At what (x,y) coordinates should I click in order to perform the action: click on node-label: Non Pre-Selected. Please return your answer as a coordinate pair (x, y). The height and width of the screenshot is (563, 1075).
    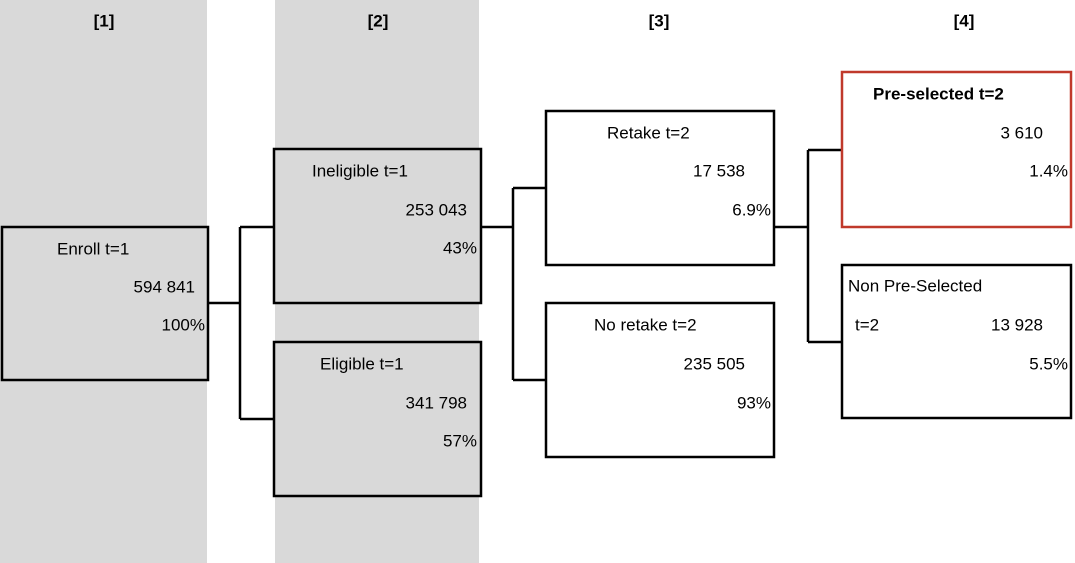
    Looking at the image, I should click on (915, 285).